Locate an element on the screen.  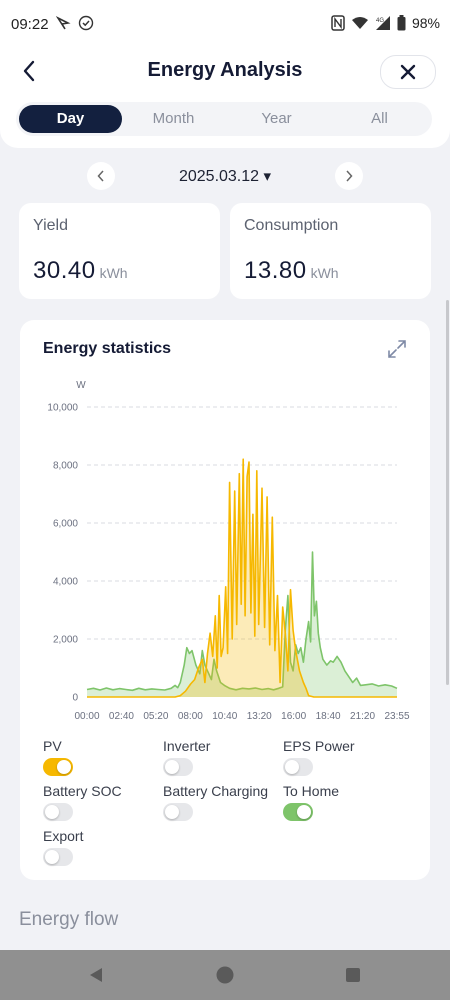
yield-card: Yield 30.40 kWh is located at coordinates (119, 251).